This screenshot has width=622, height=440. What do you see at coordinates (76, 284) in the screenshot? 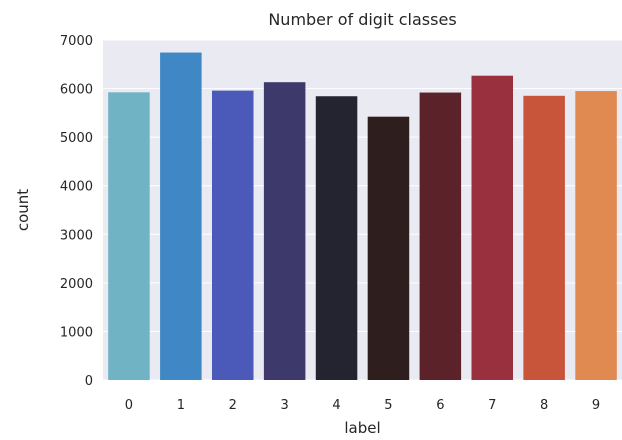
I see `y-tick-label: 2000` at bounding box center [76, 284].